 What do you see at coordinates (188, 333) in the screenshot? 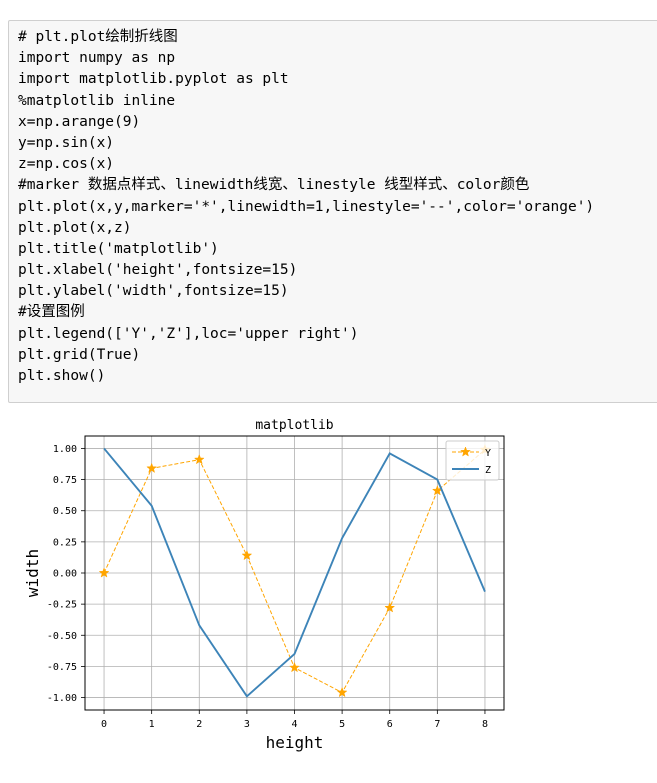
I see `code-line: plt.legend(['Y','Z'],loc='upper right')` at bounding box center [188, 333].